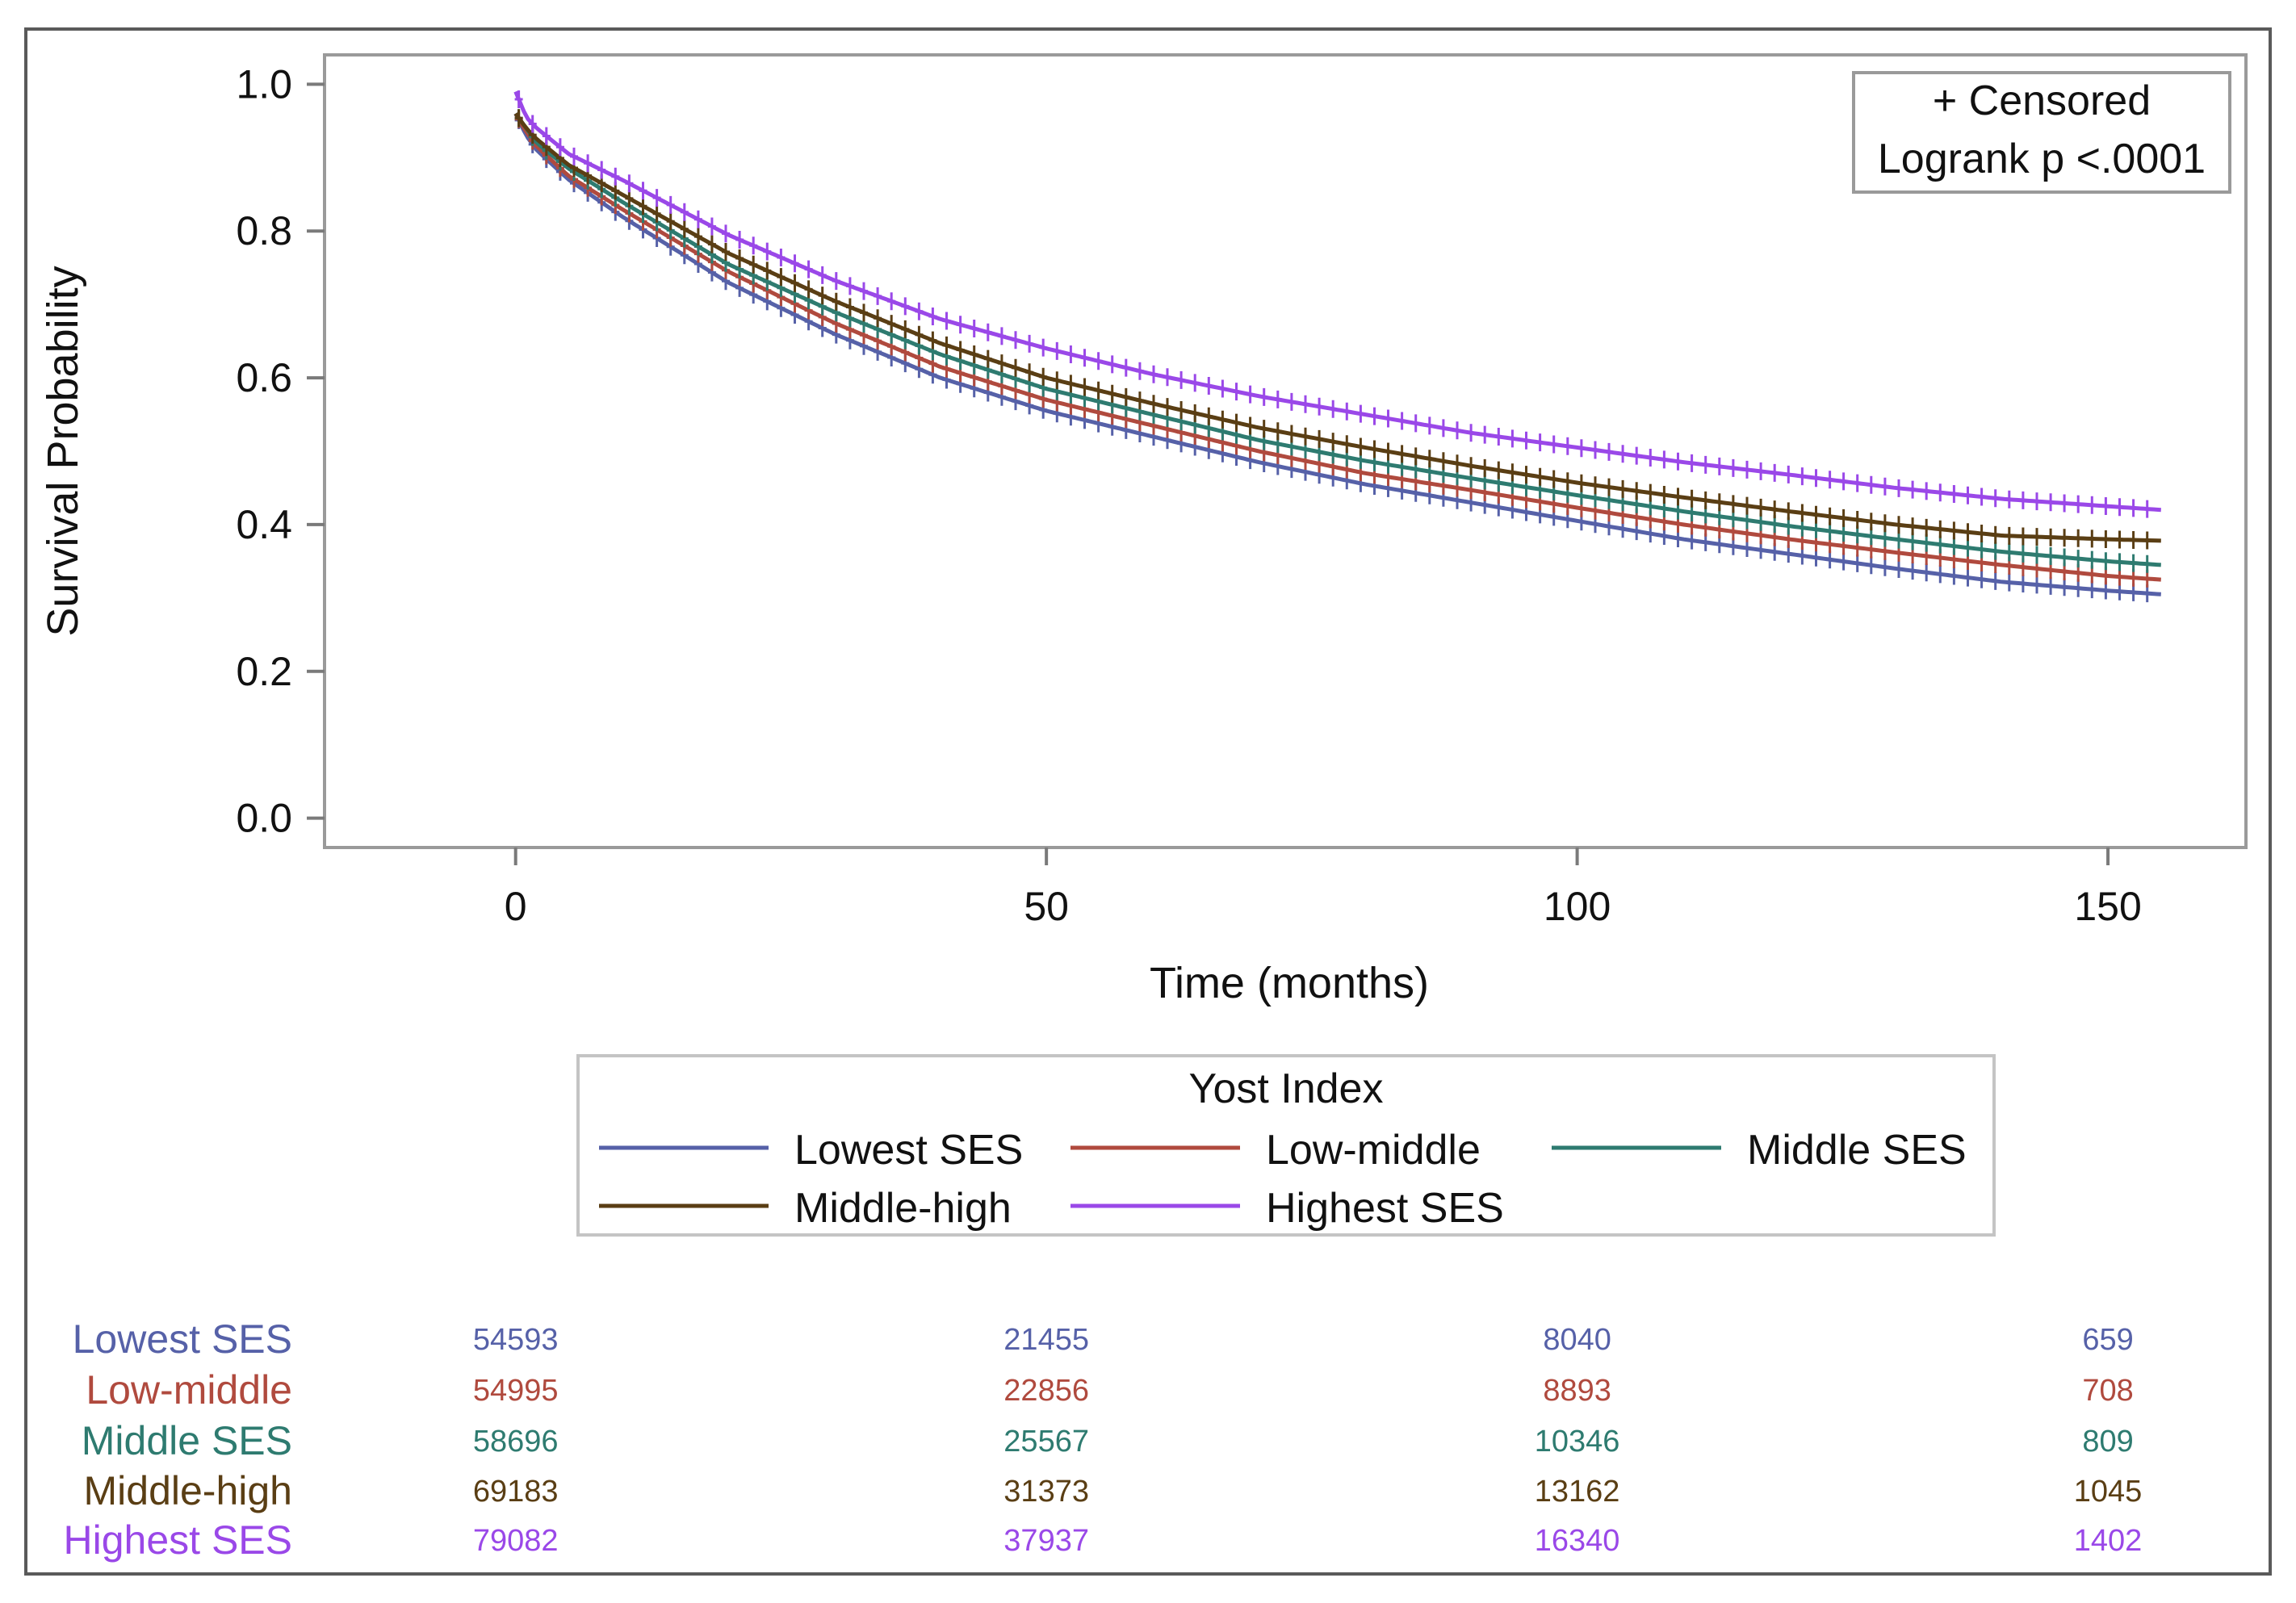  What do you see at coordinates (2108, 1541) in the screenshot?
I see `risk-value: 1402` at bounding box center [2108, 1541].